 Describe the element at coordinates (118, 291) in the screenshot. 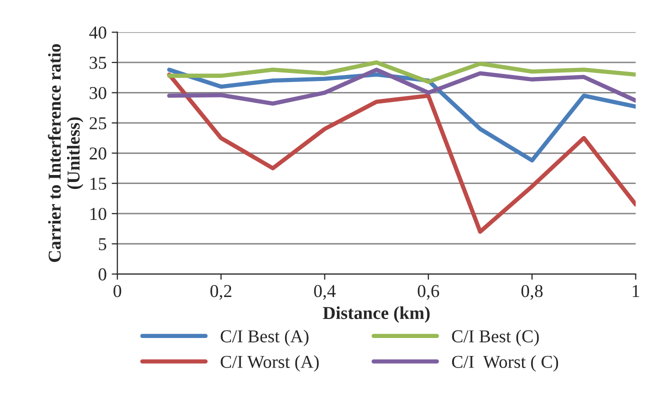

I see `x-tick-label: 0` at that location.